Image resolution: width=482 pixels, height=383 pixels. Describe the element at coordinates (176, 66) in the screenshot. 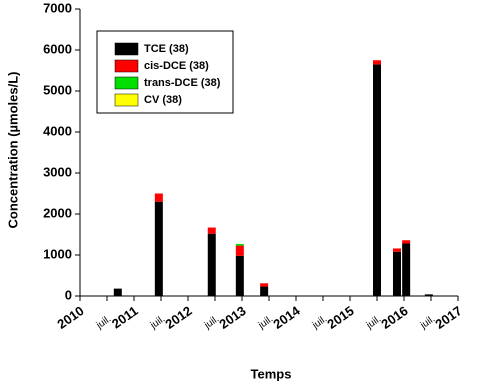

I see `legend-label: cis-DCE (38)` at that location.